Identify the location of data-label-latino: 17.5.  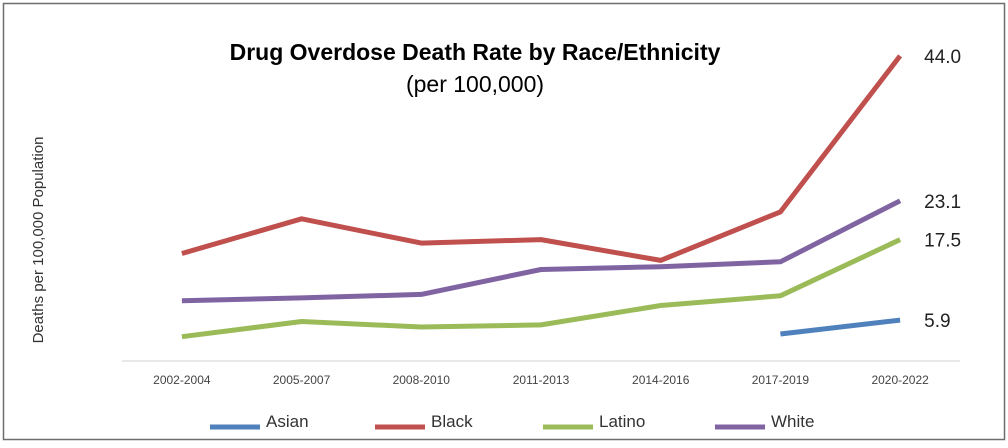
(942, 241).